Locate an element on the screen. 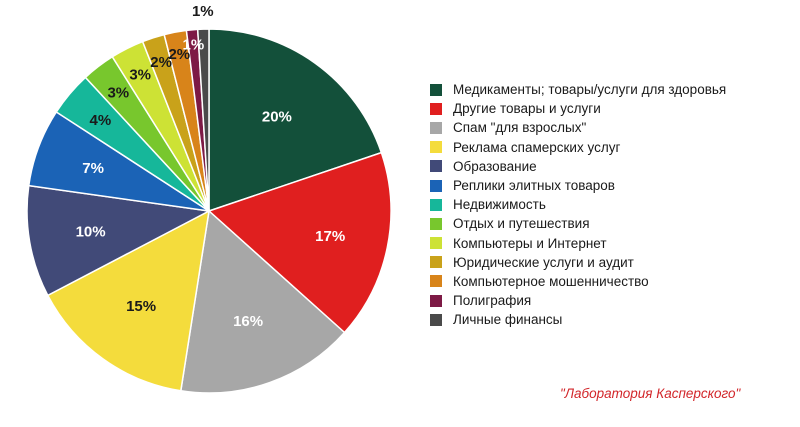 The image size is (800, 427). slice-label: 10% is located at coordinates (91, 232).